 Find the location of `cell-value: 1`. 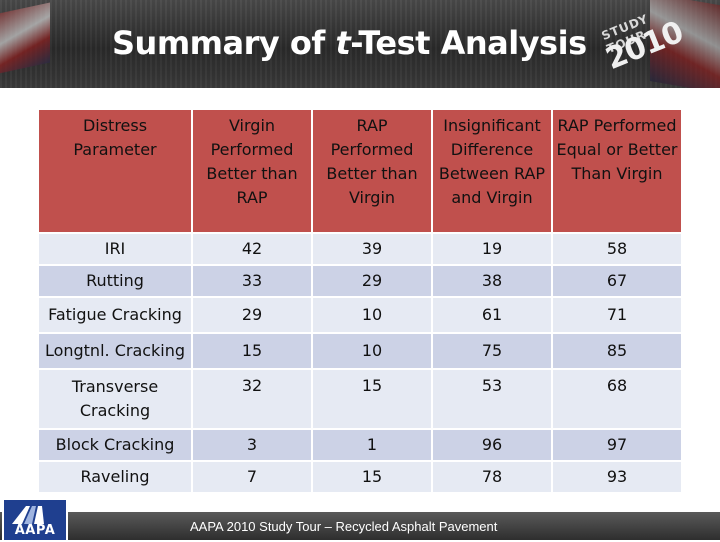

cell-value: 1 is located at coordinates (372, 445).